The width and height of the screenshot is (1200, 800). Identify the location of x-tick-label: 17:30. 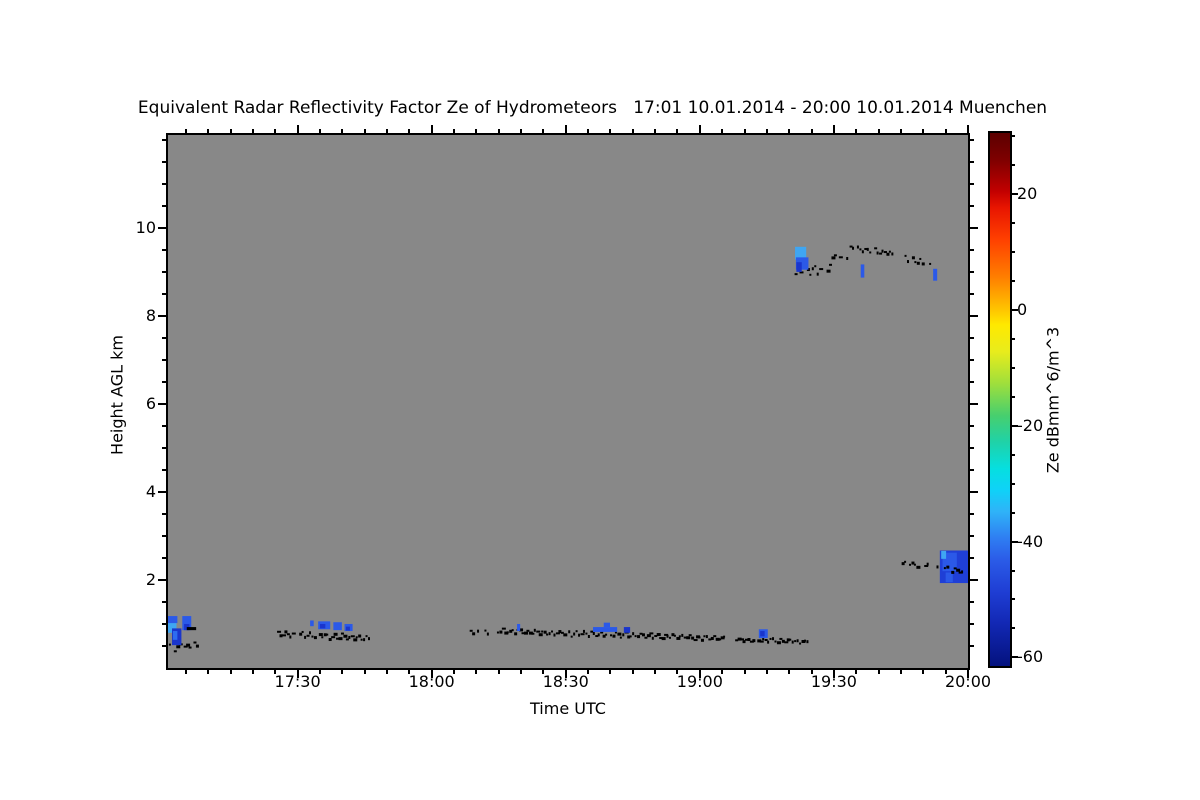
(297, 681).